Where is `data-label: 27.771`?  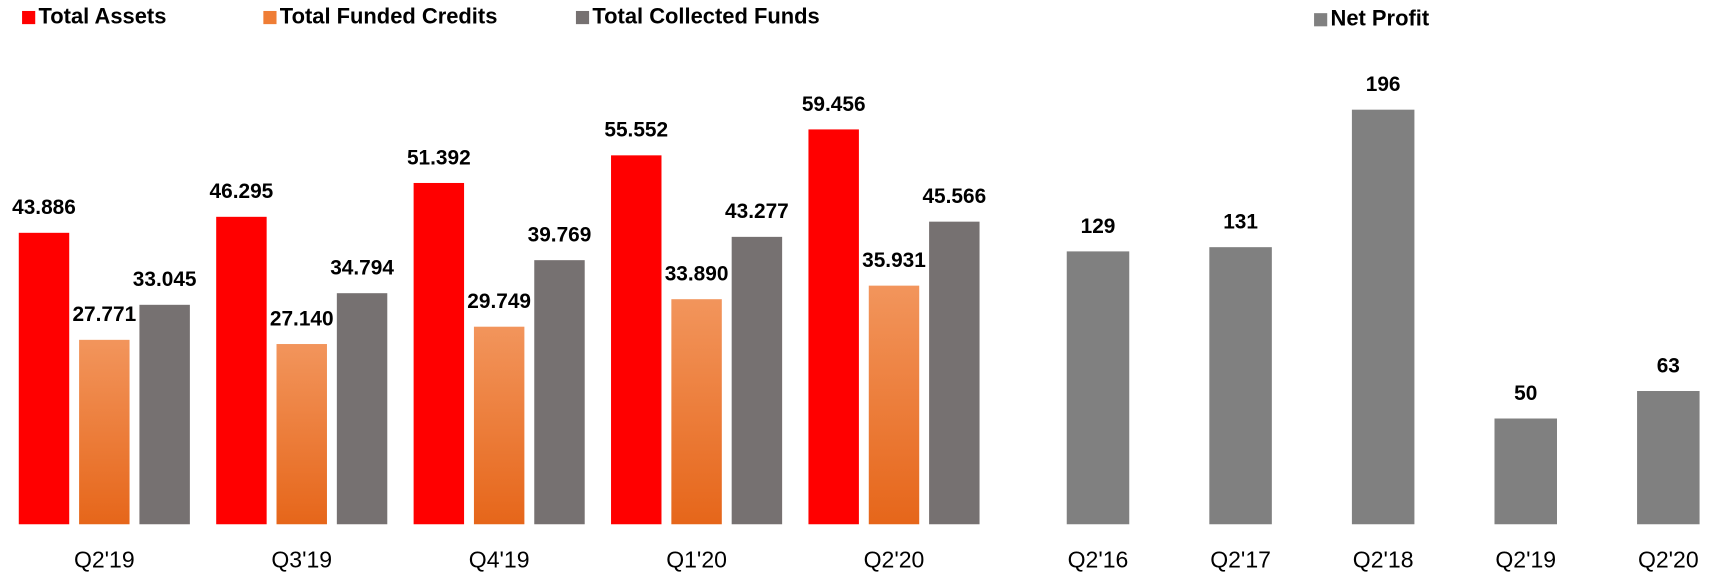 data-label: 27.771 is located at coordinates (104, 314).